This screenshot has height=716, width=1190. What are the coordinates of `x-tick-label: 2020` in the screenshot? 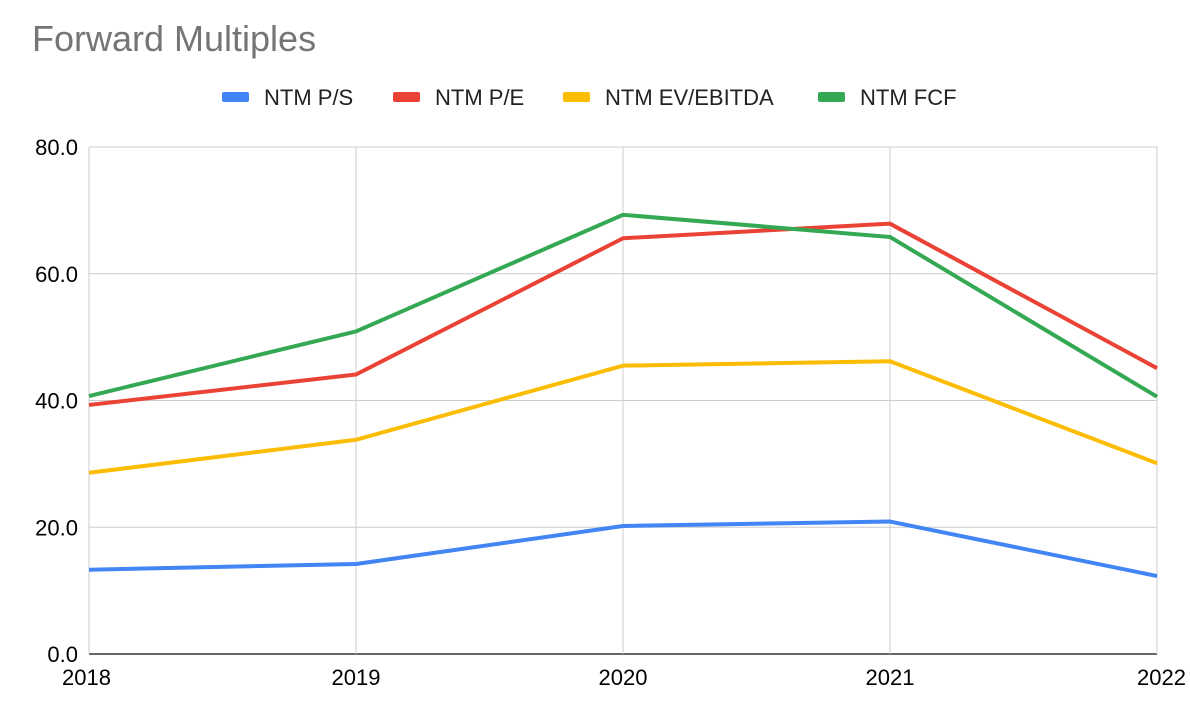 It's located at (623, 677).